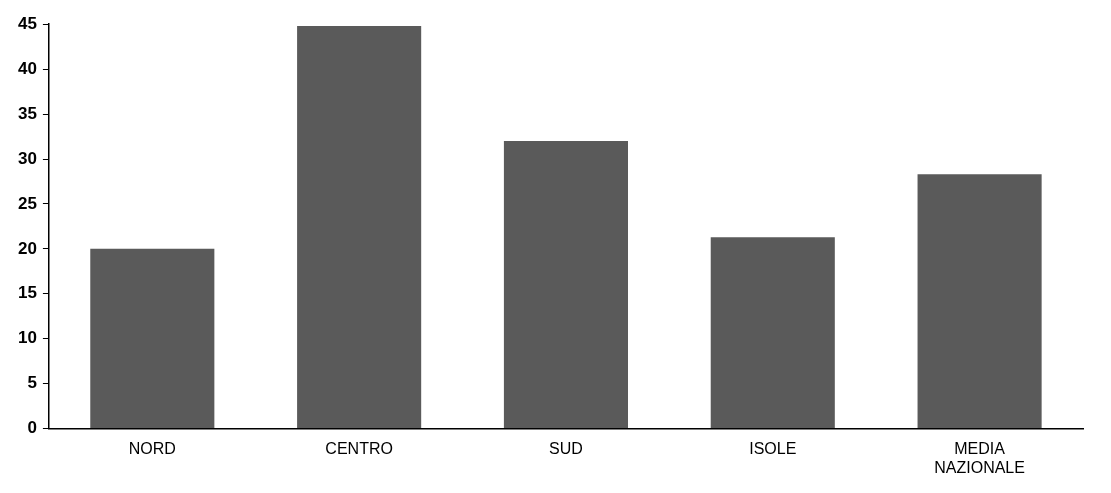 The image size is (1111, 493). Describe the element at coordinates (27, 113) in the screenshot. I see `y-tick-label: 35` at that location.